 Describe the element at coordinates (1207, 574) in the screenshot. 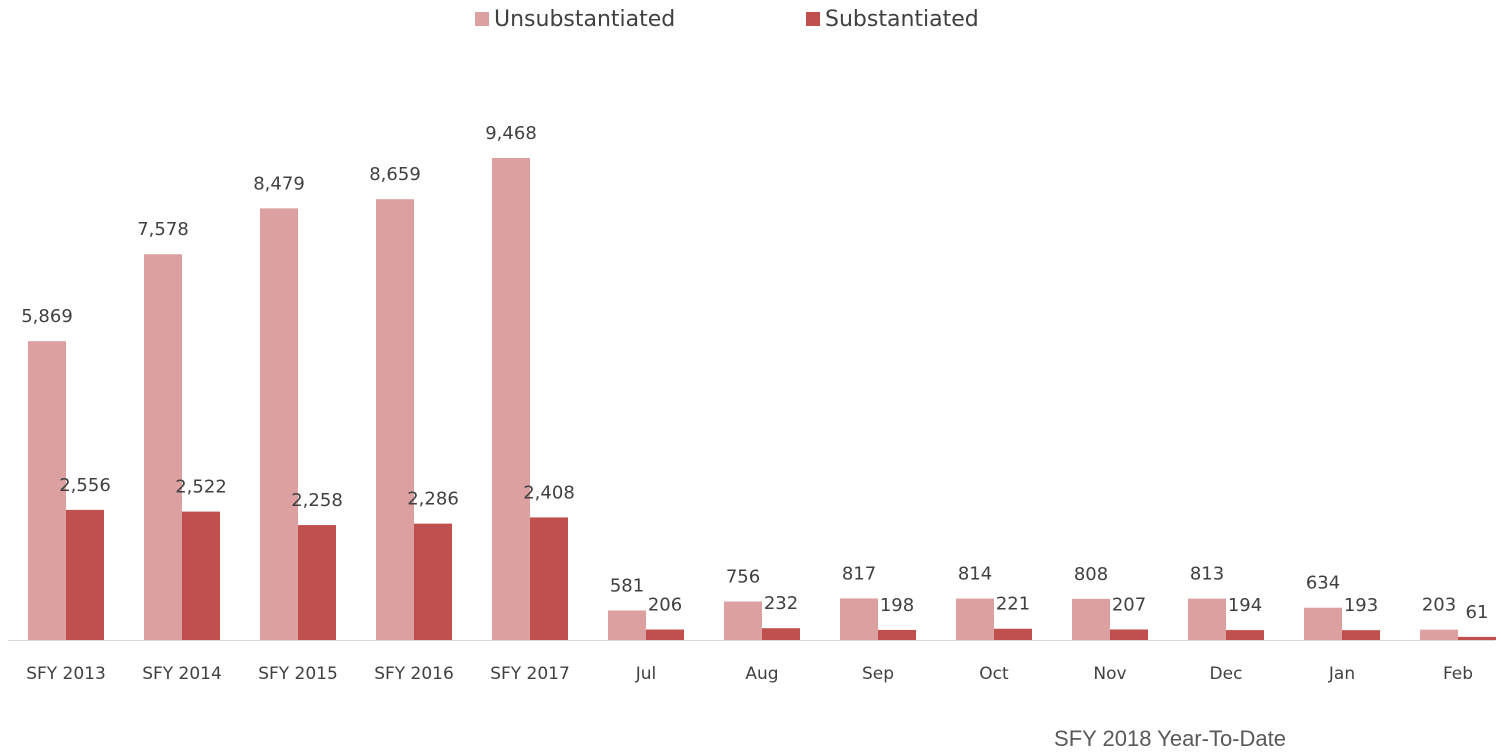

I see `data-label: 813` at that location.